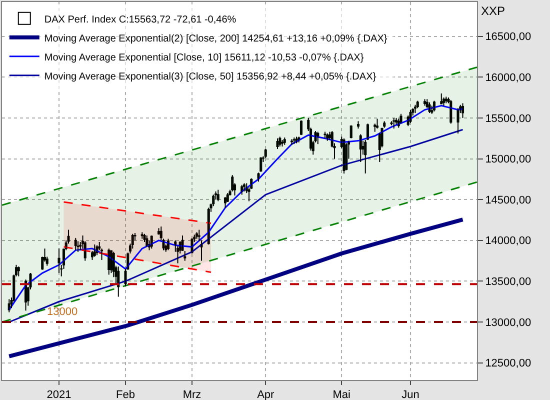 Image resolution: width=550 pixels, height=400 pixels. I want to click on y-tick-label: 15000,00, so click(508, 160).